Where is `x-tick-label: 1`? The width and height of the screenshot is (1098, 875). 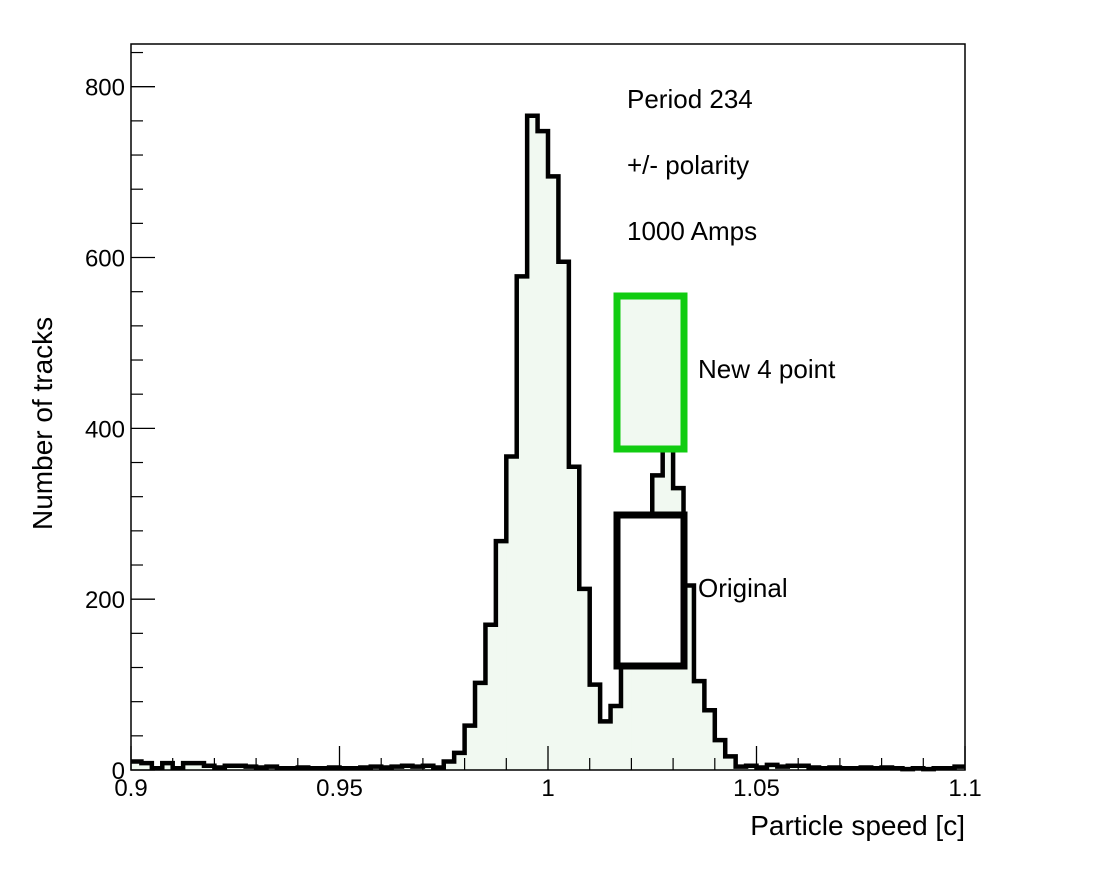 x-tick-label: 1 is located at coordinates (547, 788).